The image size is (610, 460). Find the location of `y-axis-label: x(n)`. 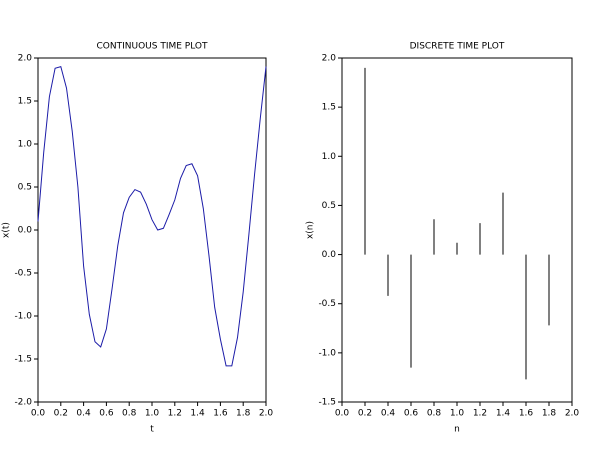

y-axis-label: x(n) is located at coordinates (311, 230).